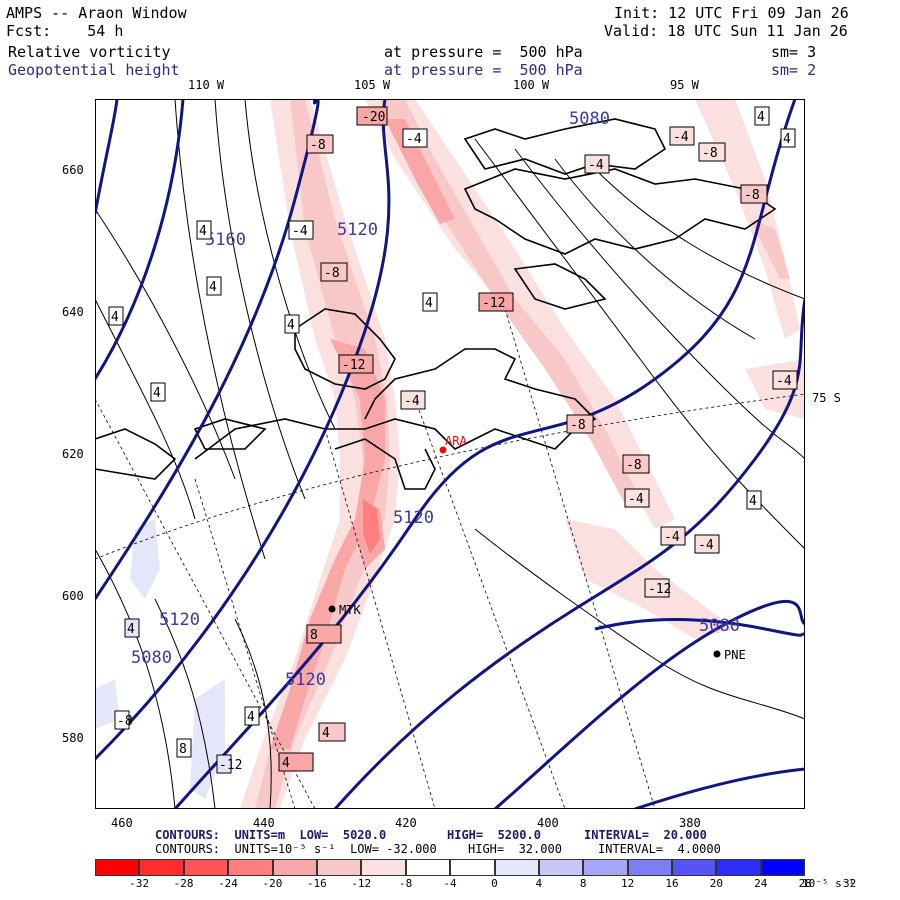  I want to click on station-label-pne: PNE, so click(735, 655).